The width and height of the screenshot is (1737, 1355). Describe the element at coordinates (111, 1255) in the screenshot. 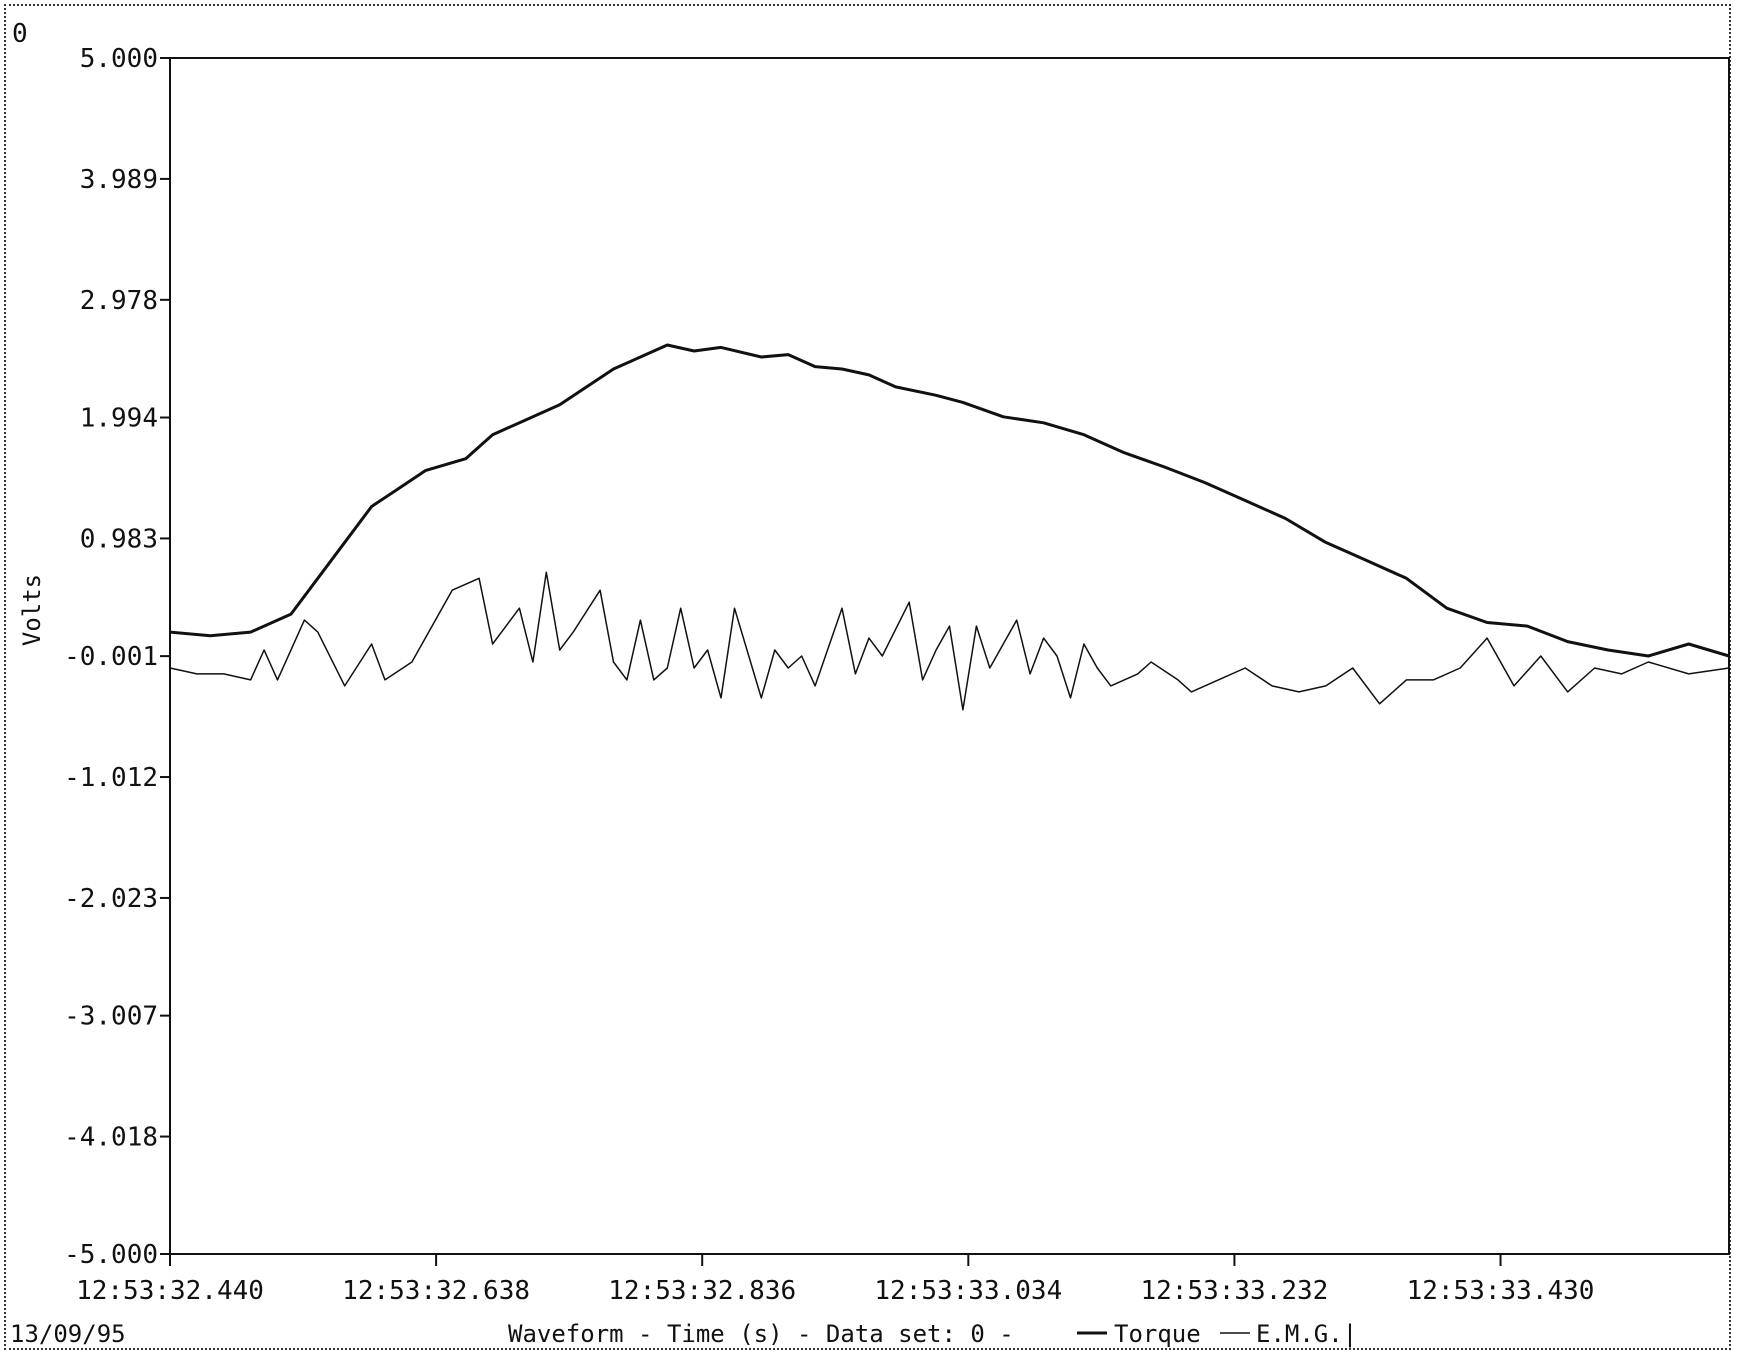

I see `y-tick-label: -5.000` at that location.